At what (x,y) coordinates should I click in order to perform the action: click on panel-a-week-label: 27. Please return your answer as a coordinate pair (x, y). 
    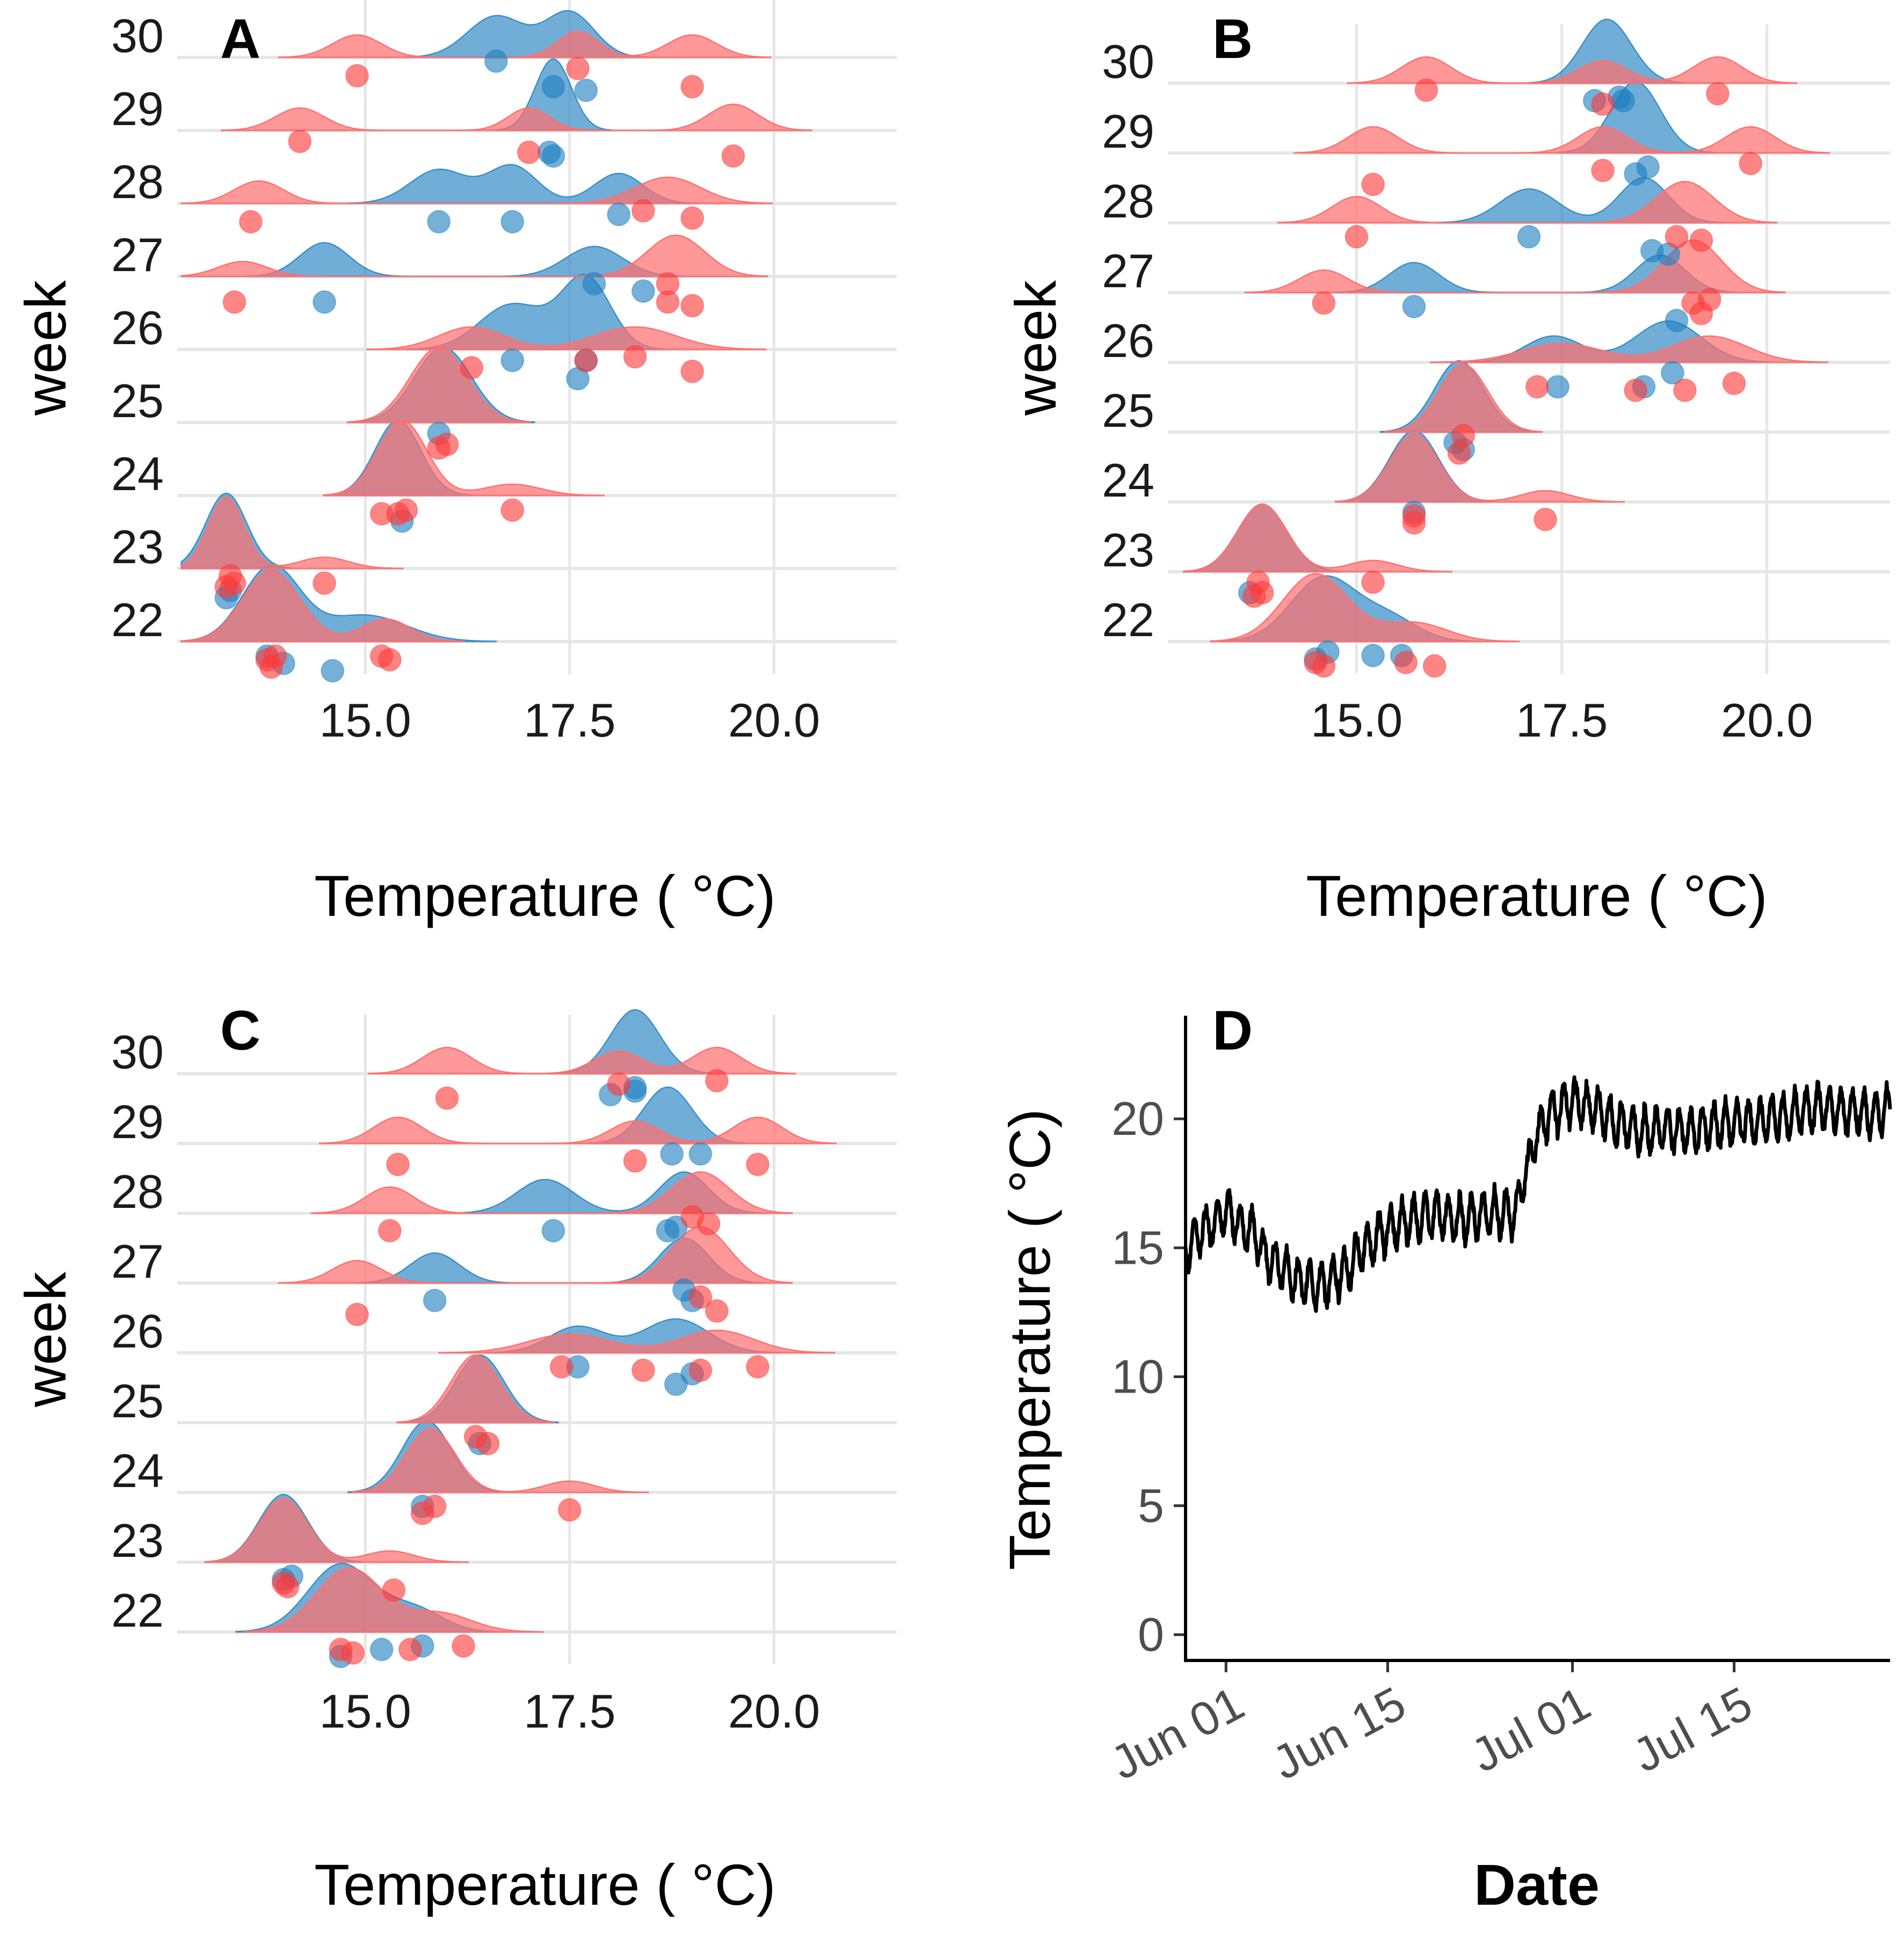
    Looking at the image, I should click on (137, 254).